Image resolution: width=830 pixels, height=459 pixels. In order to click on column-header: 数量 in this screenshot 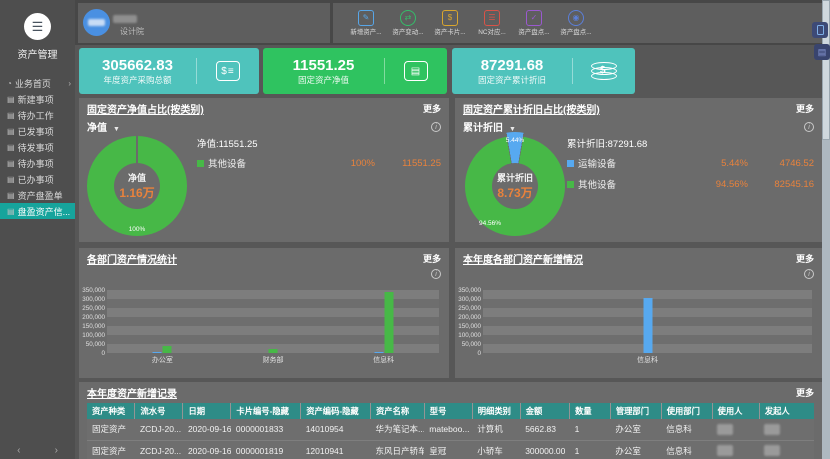, I will do `click(590, 411)`.